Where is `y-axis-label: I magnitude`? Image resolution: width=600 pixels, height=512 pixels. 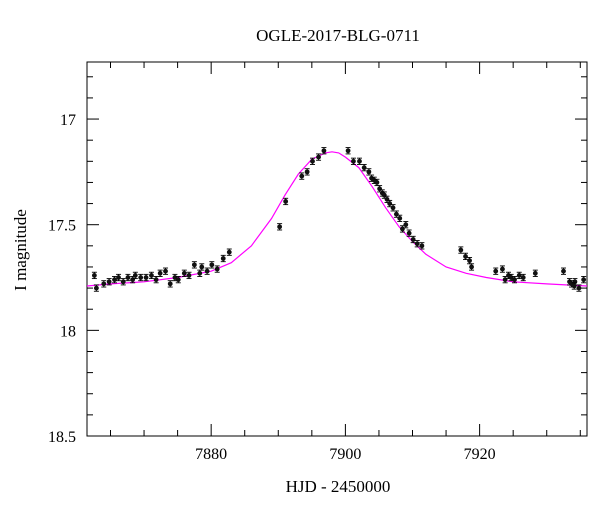 y-axis-label: I magnitude is located at coordinates (20, 250).